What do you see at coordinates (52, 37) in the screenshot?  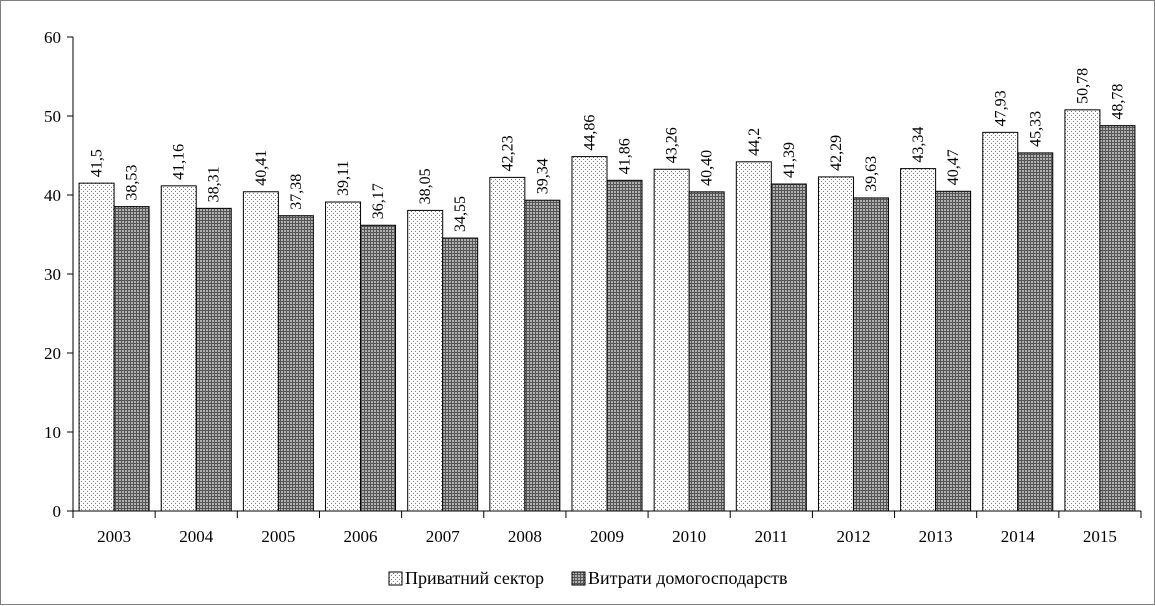 I see `y-tick-label: 60` at bounding box center [52, 37].